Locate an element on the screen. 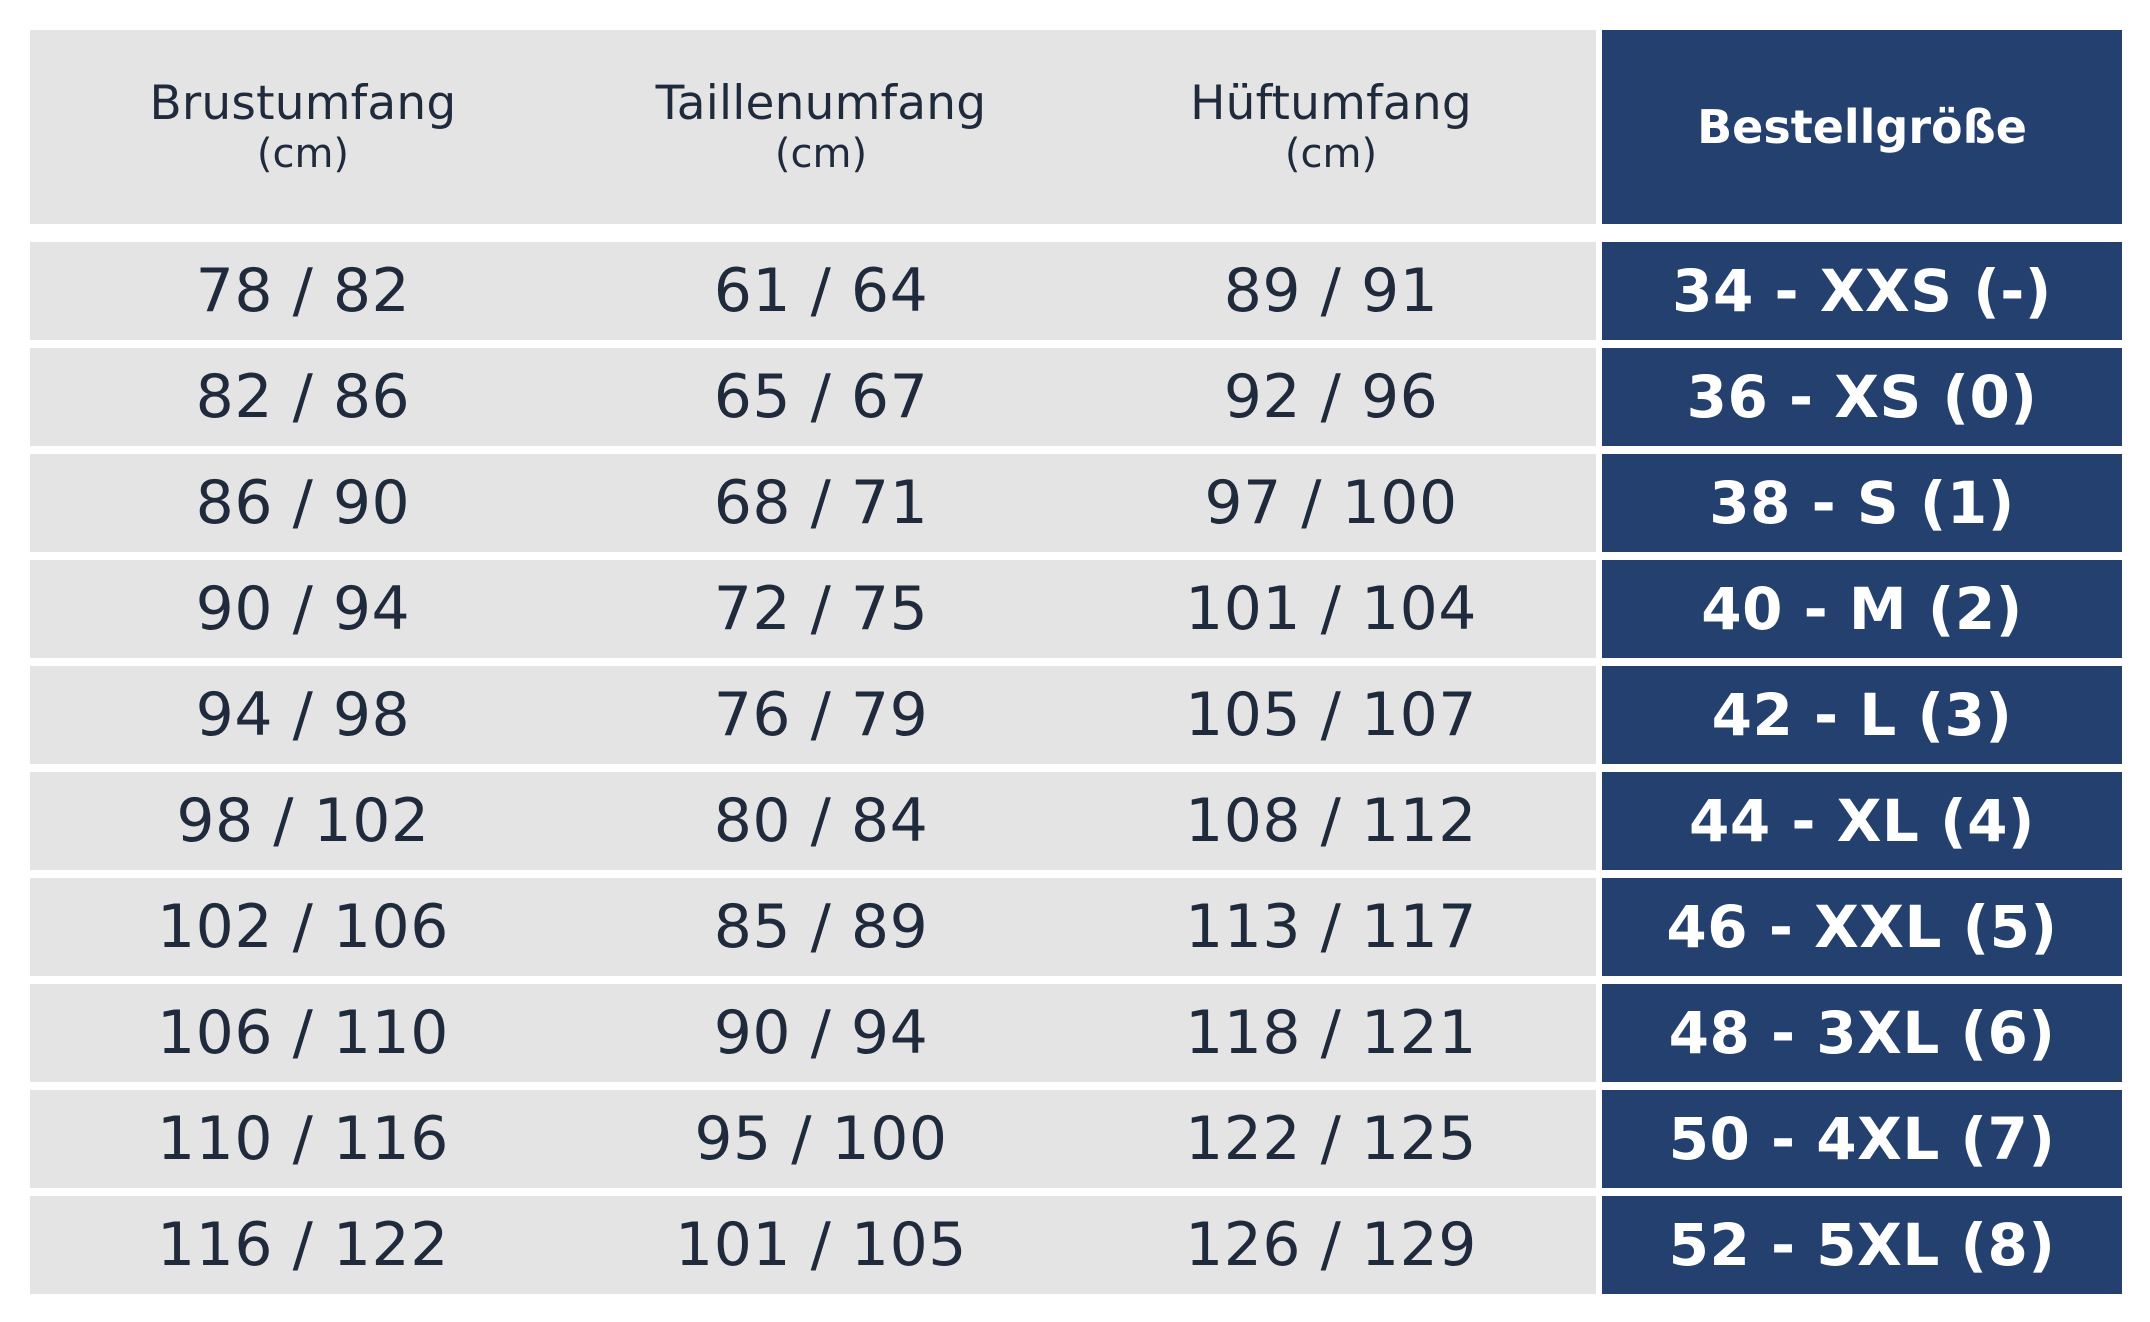 This screenshot has width=2150, height=1322. table-row: 110 / 116 95 / 100 122 / 125 50 - 4XL (7) is located at coordinates (1076, 1139).